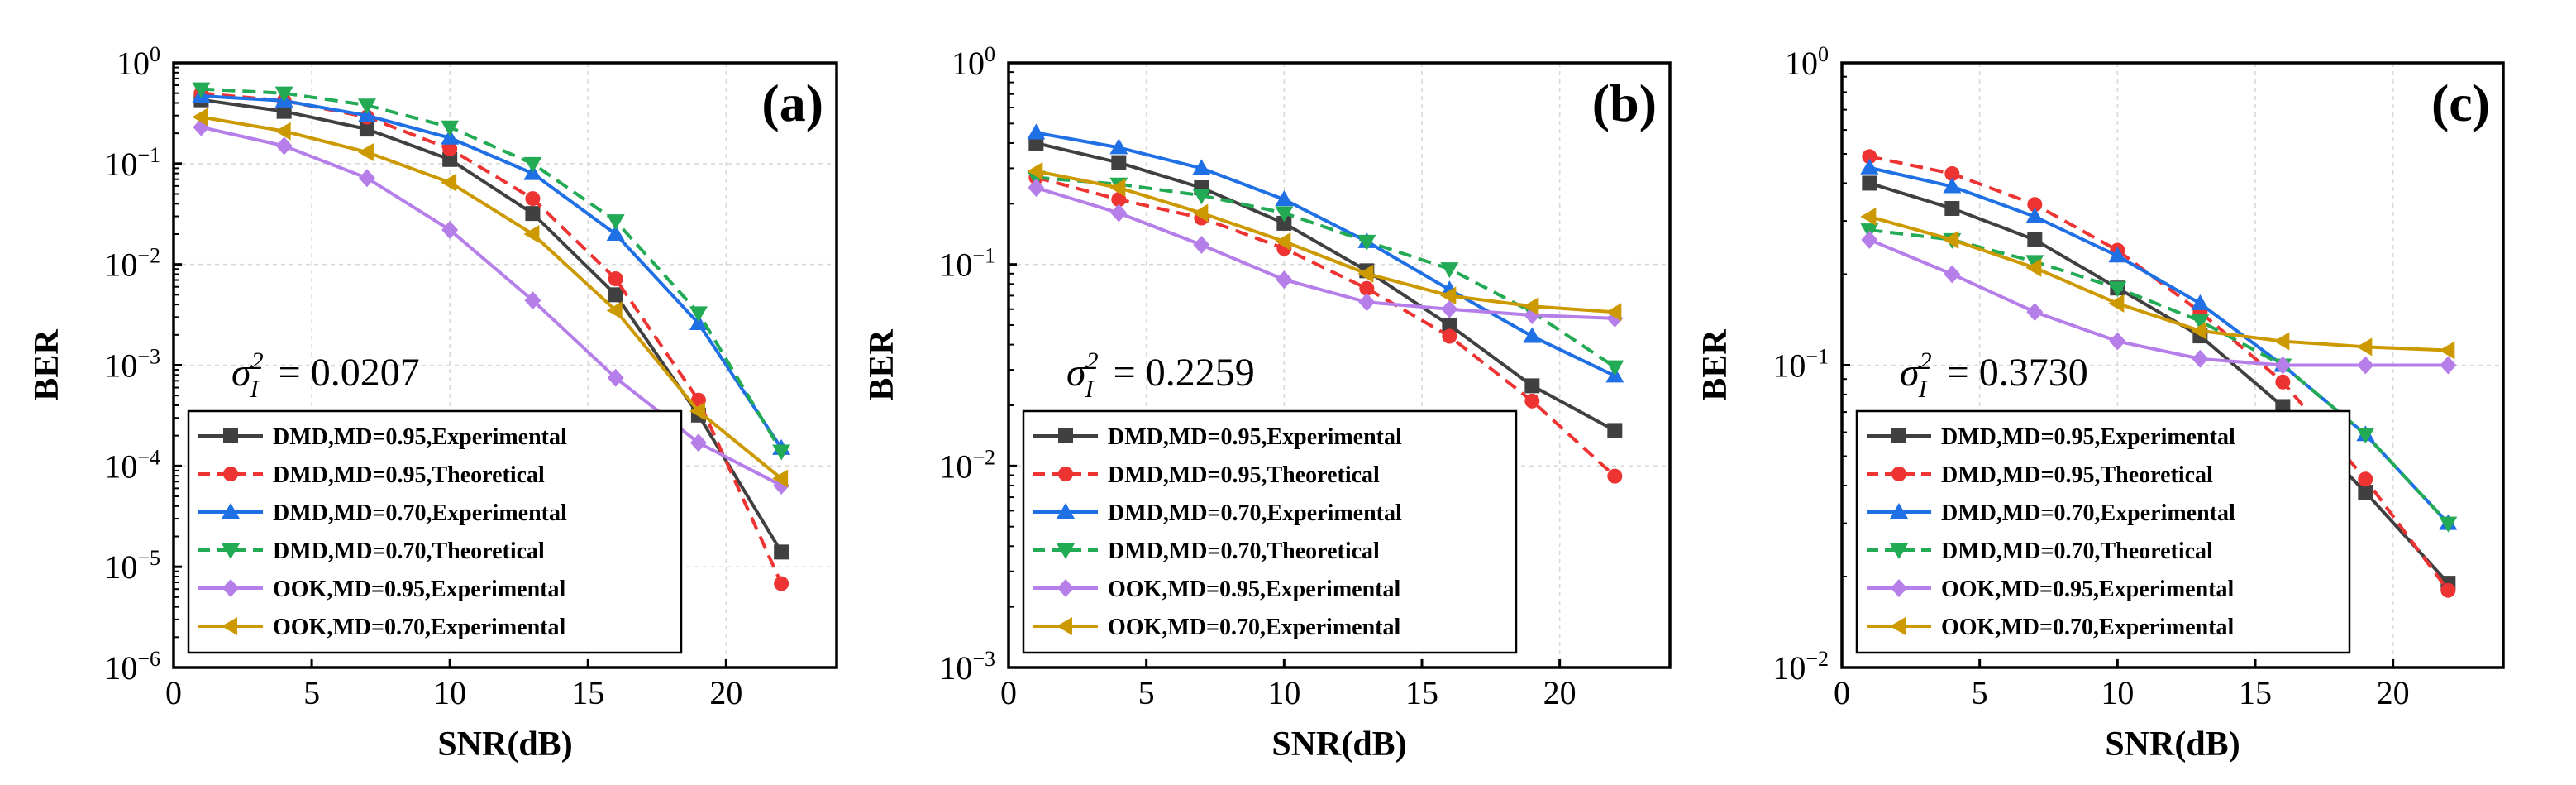 The image size is (2576, 785). What do you see at coordinates (409, 551) in the screenshot?
I see `legend-label: DMD,MD=0.70,Theoretical` at bounding box center [409, 551].